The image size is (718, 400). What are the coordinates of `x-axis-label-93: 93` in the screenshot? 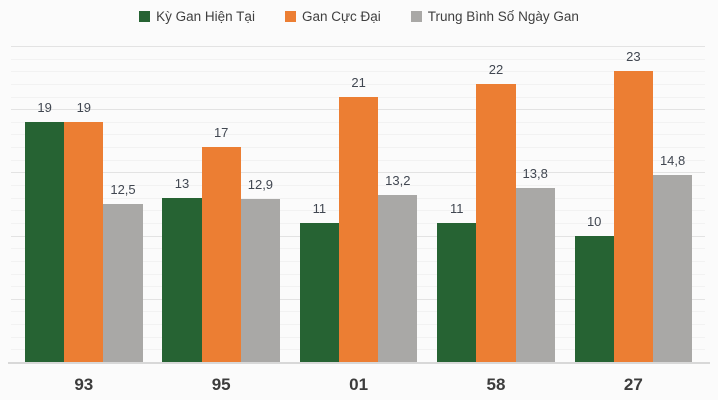 It's located at (84, 384).